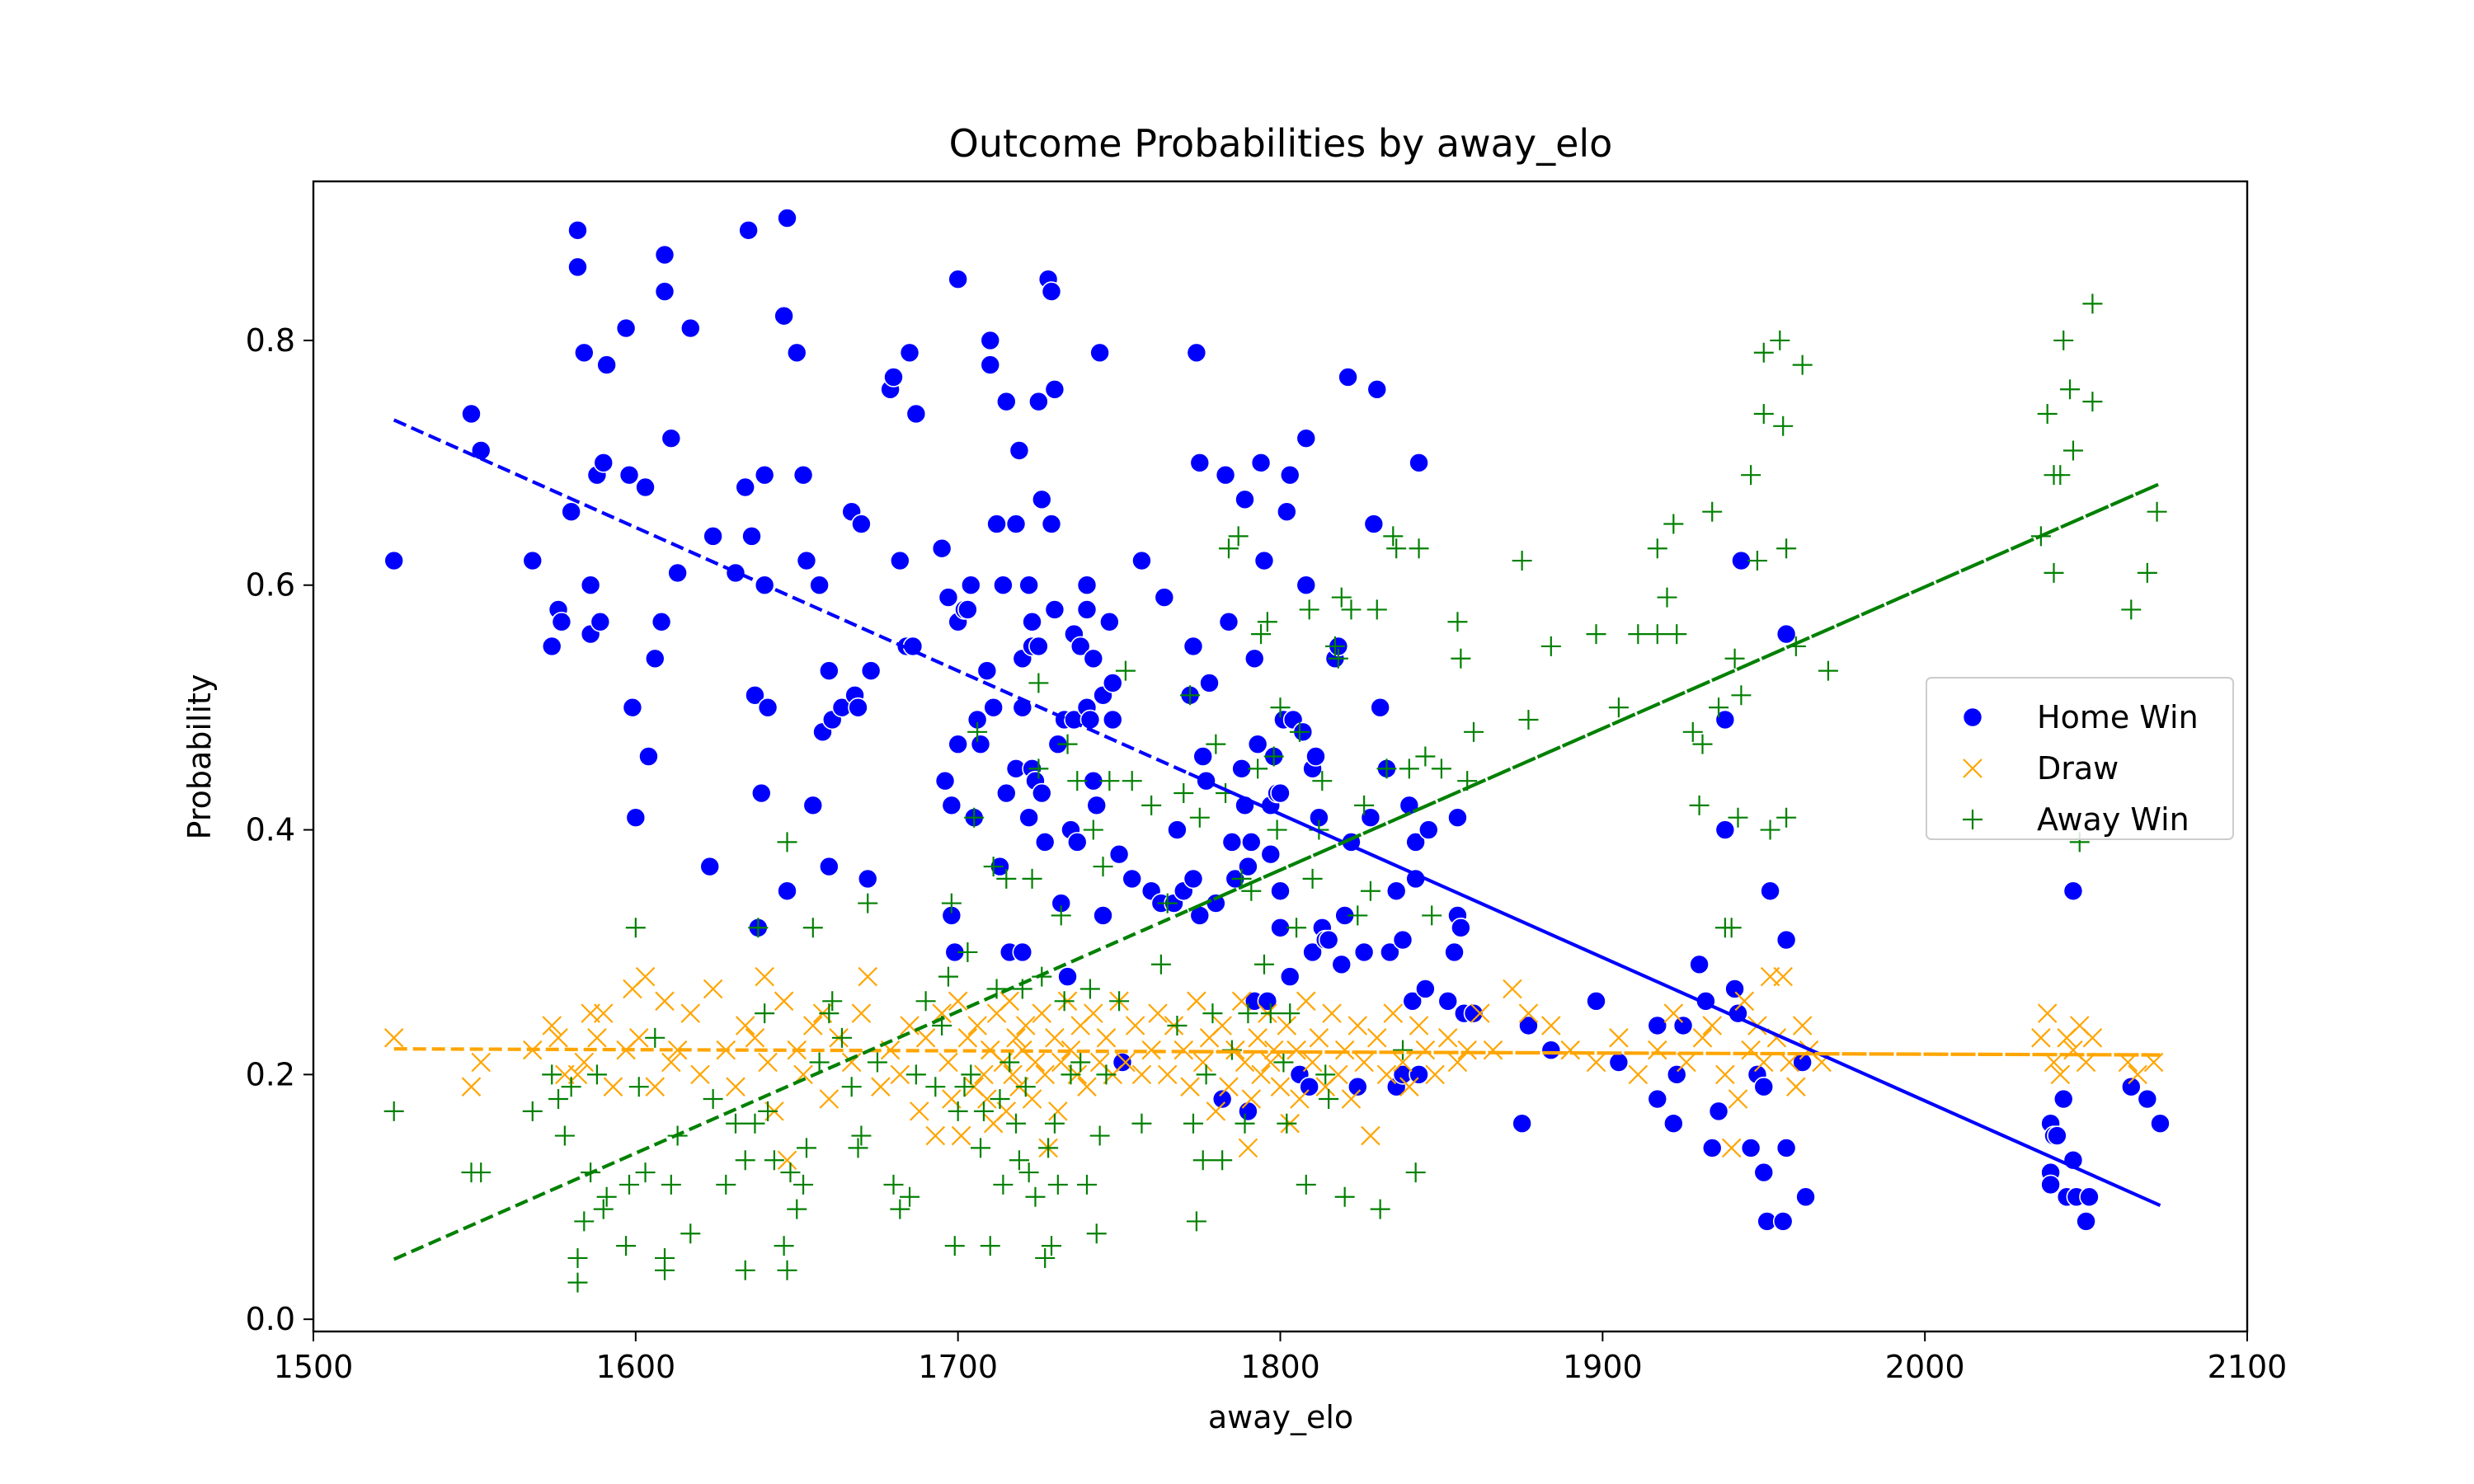 The height and width of the screenshot is (1484, 2474). What do you see at coordinates (1603, 1367) in the screenshot?
I see `x-tick-label: 1900` at bounding box center [1603, 1367].